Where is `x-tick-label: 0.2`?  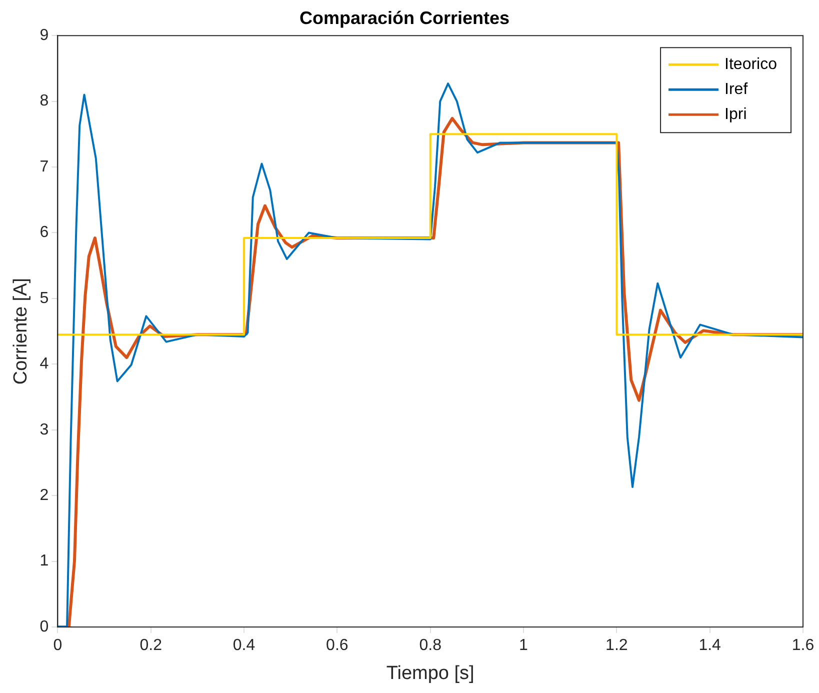 x-tick-label: 0.2 is located at coordinates (151, 645).